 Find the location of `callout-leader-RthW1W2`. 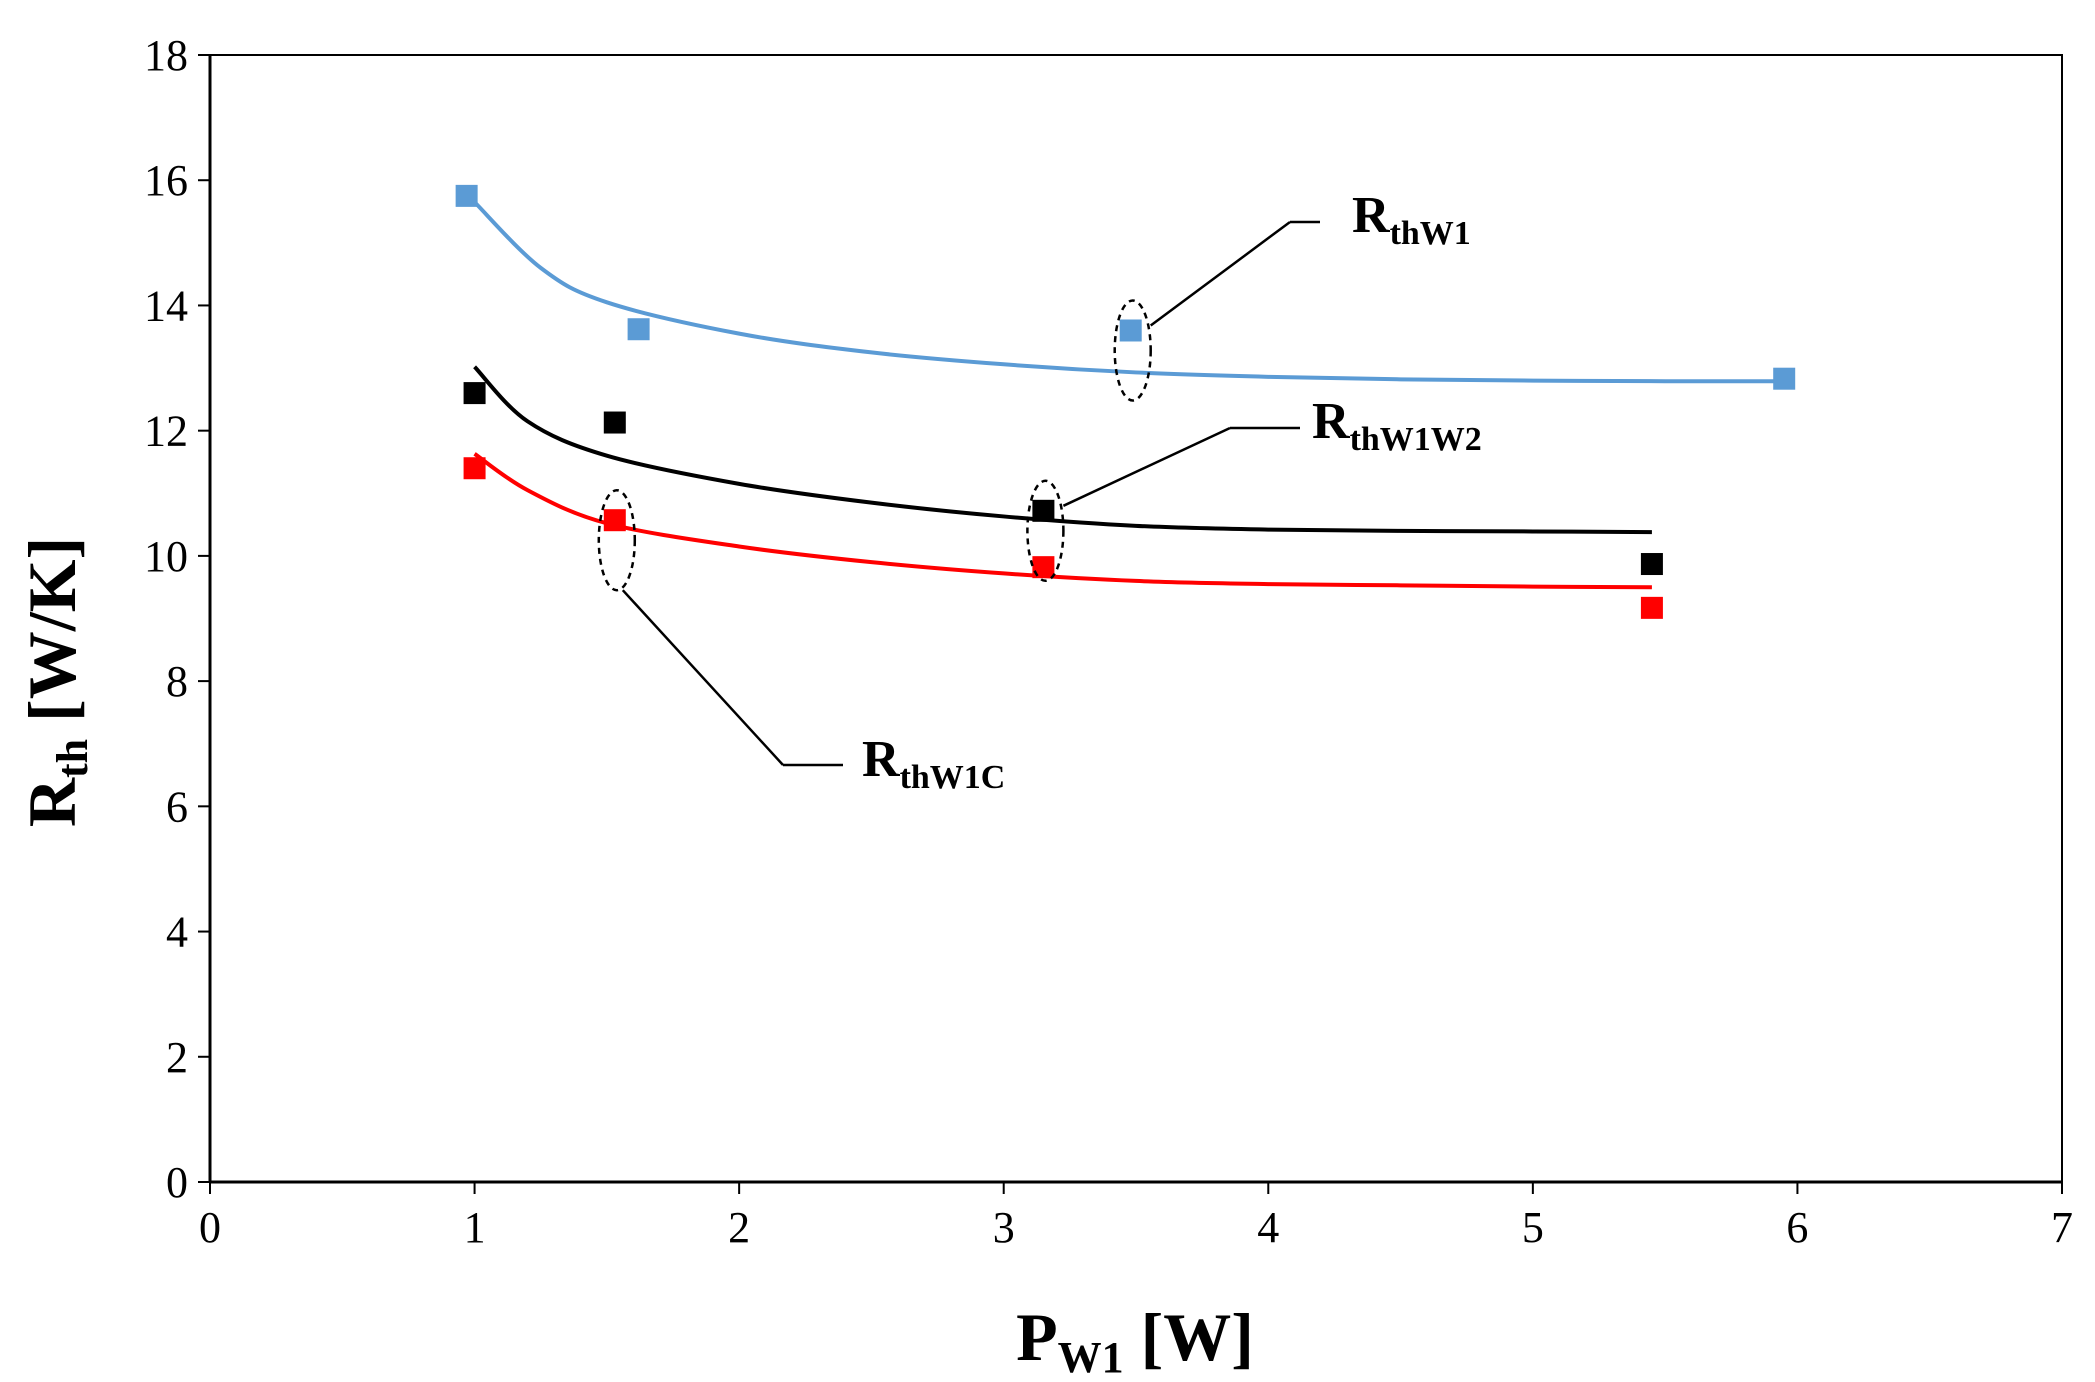

callout-leader-RthW1W2 is located at coordinates (1146, 466).